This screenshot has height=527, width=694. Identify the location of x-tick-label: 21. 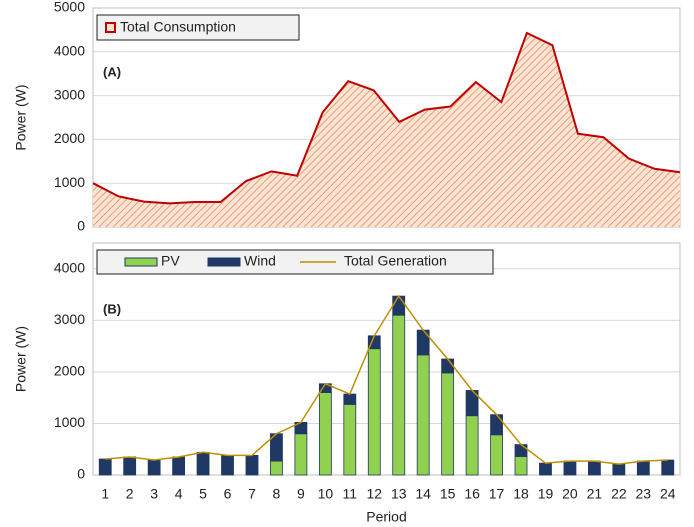
(595, 494).